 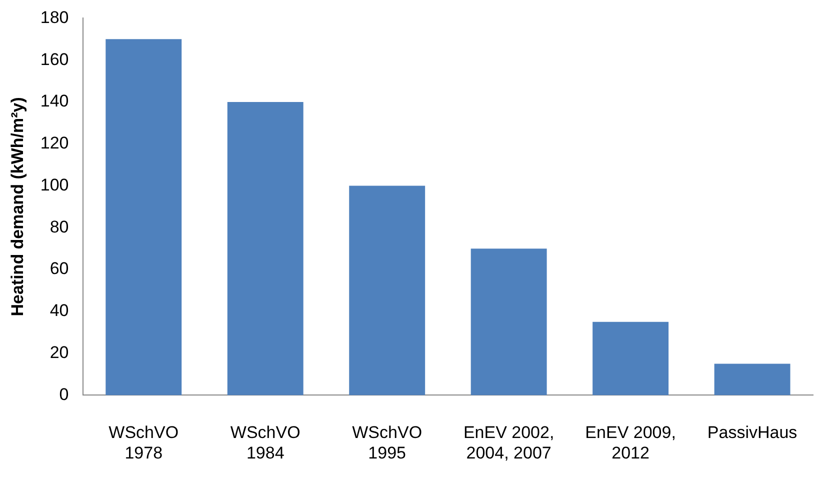 What do you see at coordinates (59, 226) in the screenshot?
I see `y-tick-label: 80` at bounding box center [59, 226].